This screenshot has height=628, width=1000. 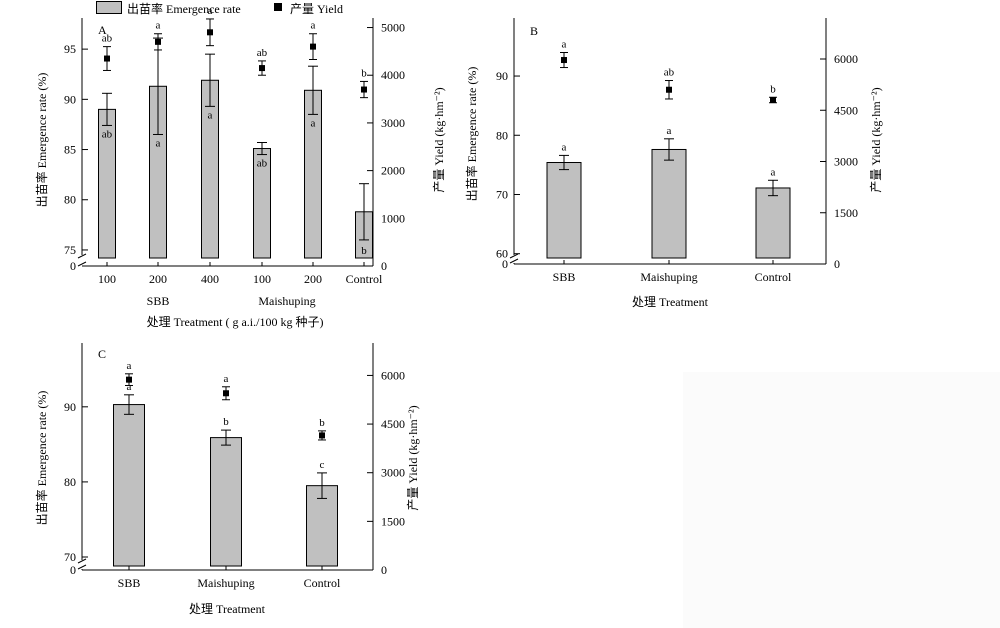 I want to click on y2-tick-label: 4500, so click(x=846, y=110).